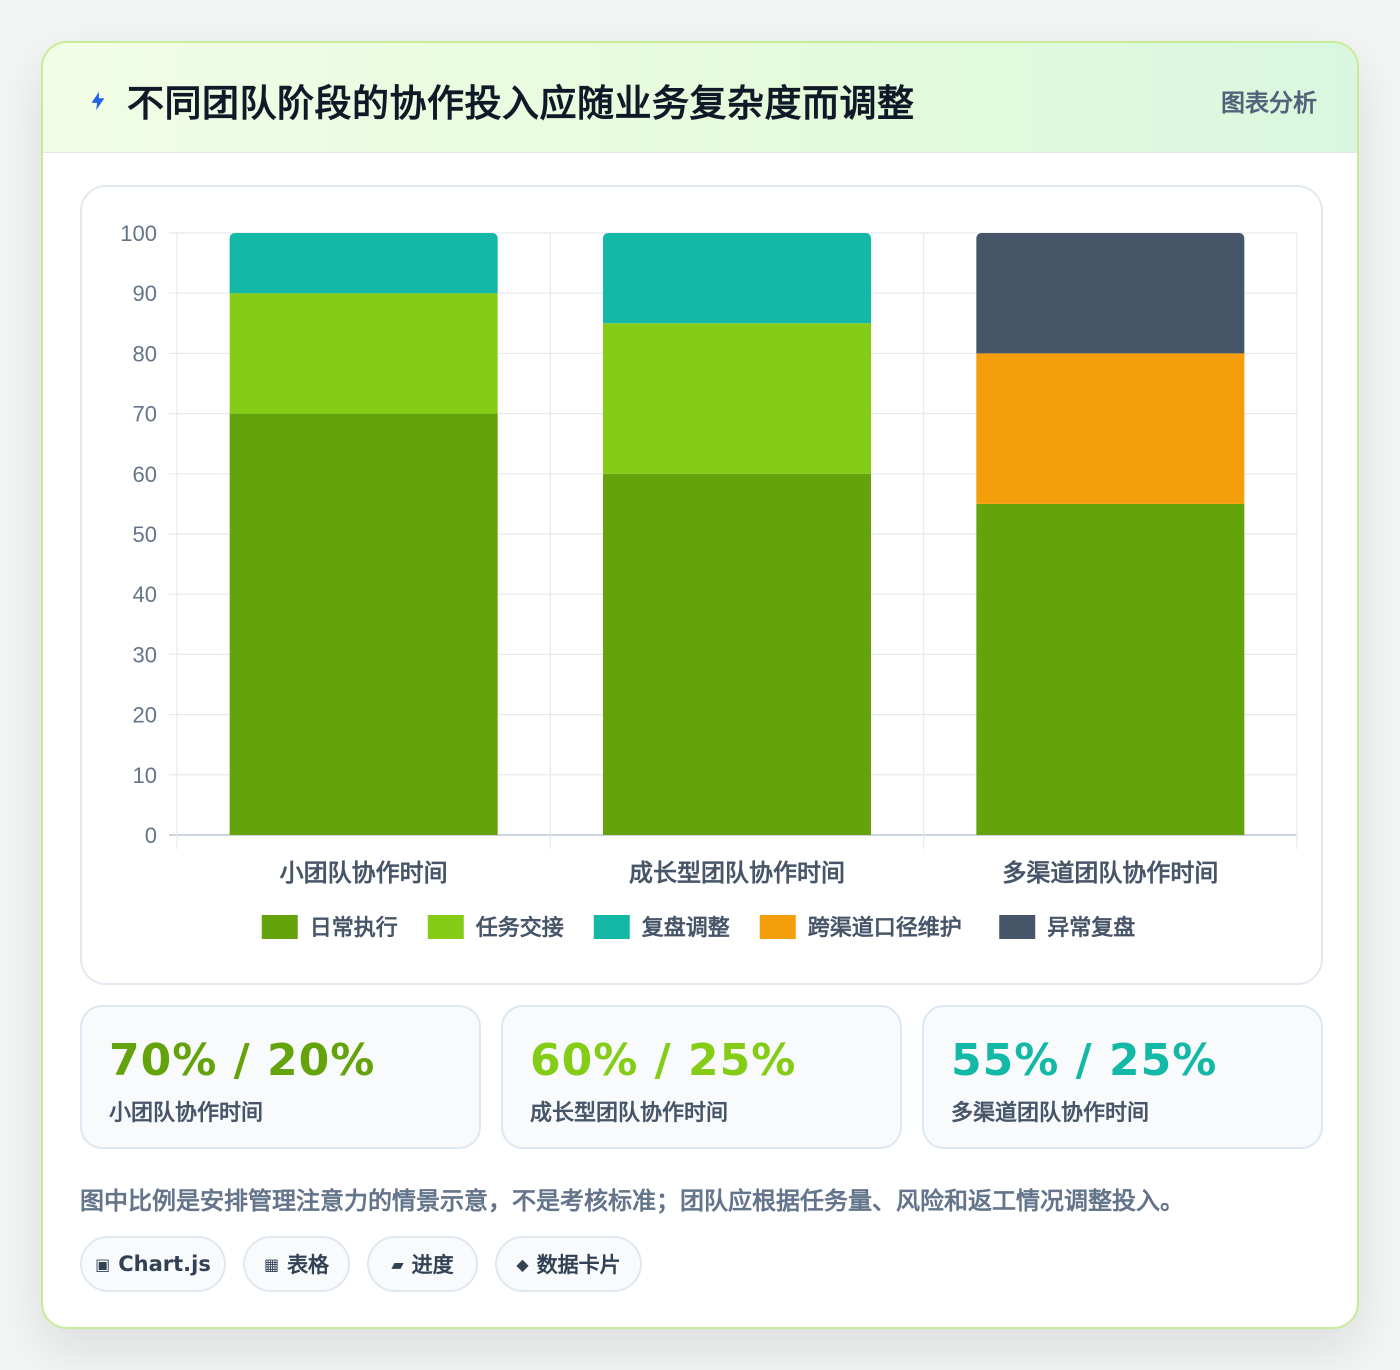  I want to click on stat-card-small-team: 70% / 20% 小团队协作时间, so click(280, 1077).